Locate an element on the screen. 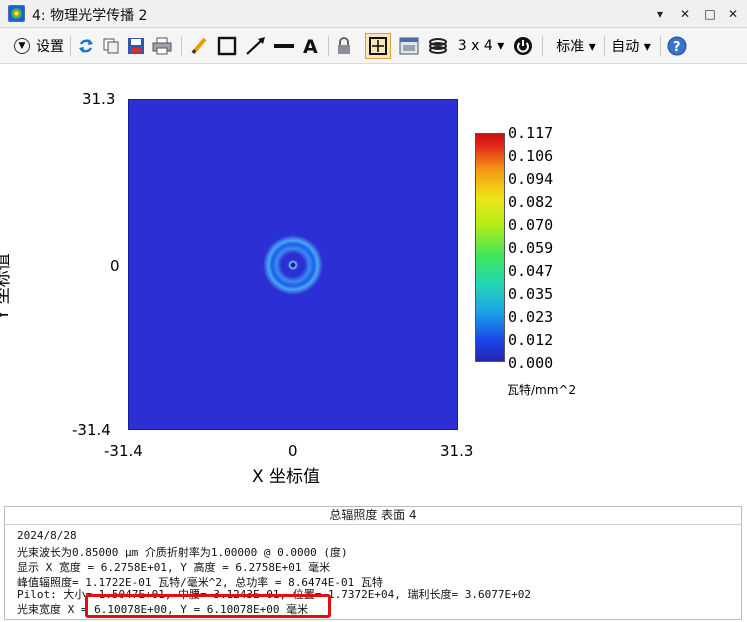  y-axis-title: Y 坐标值 is located at coordinates (6, 286).